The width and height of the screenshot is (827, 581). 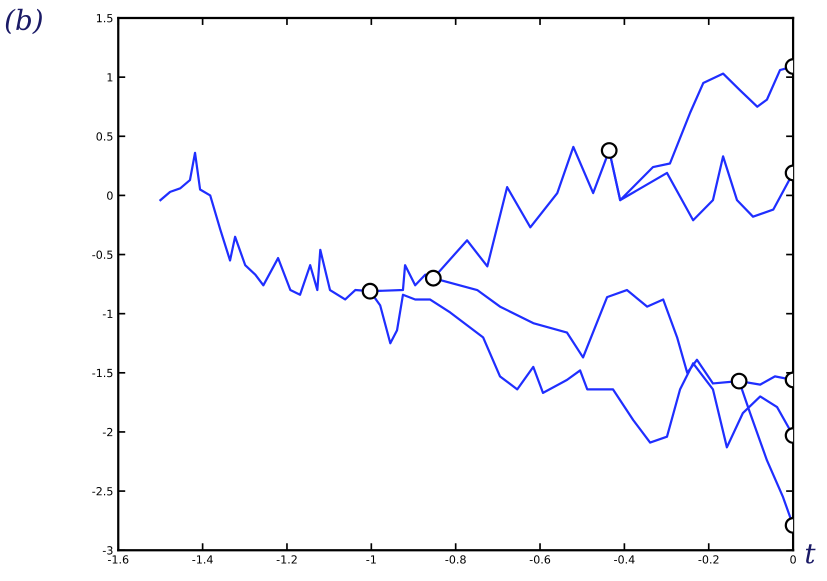 What do you see at coordinates (811, 554) in the screenshot?
I see `x-axis-title: t` at bounding box center [811, 554].